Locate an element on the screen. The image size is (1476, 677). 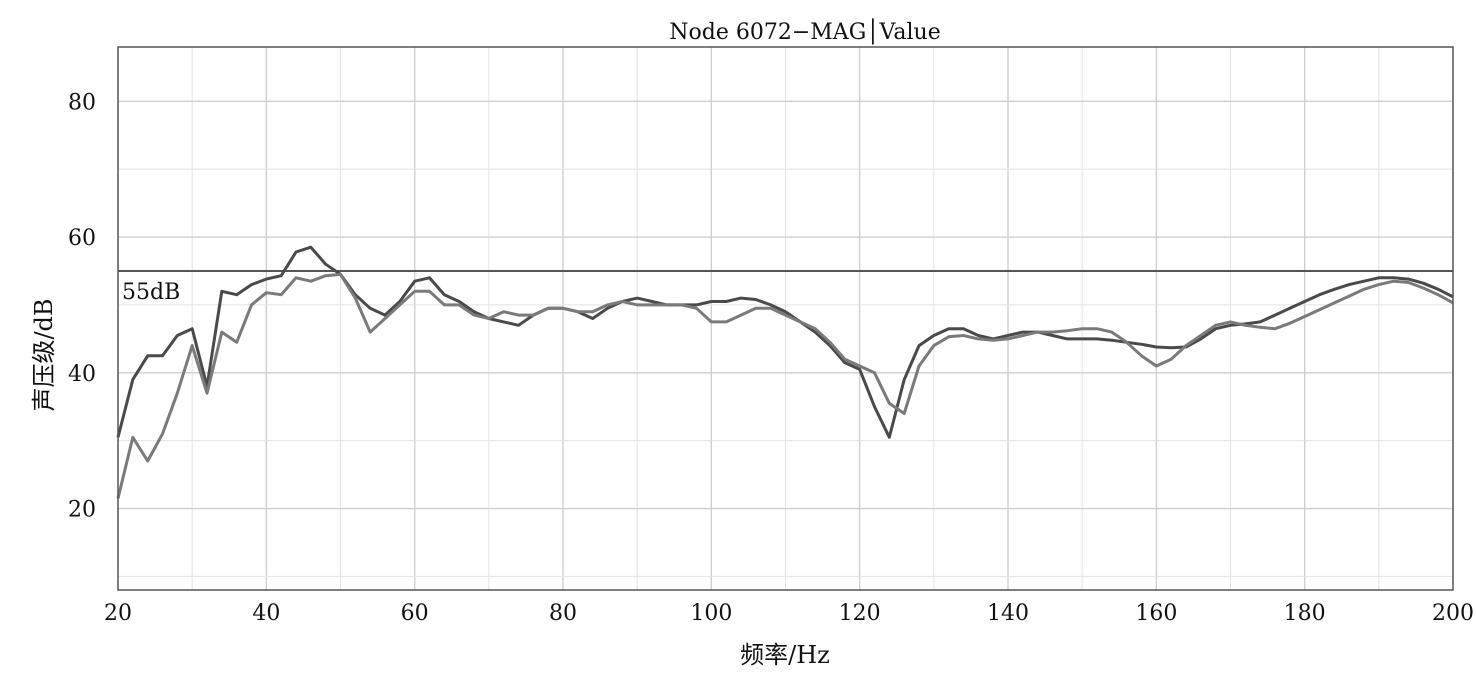
y-tick-label: 60 is located at coordinates (82, 238).